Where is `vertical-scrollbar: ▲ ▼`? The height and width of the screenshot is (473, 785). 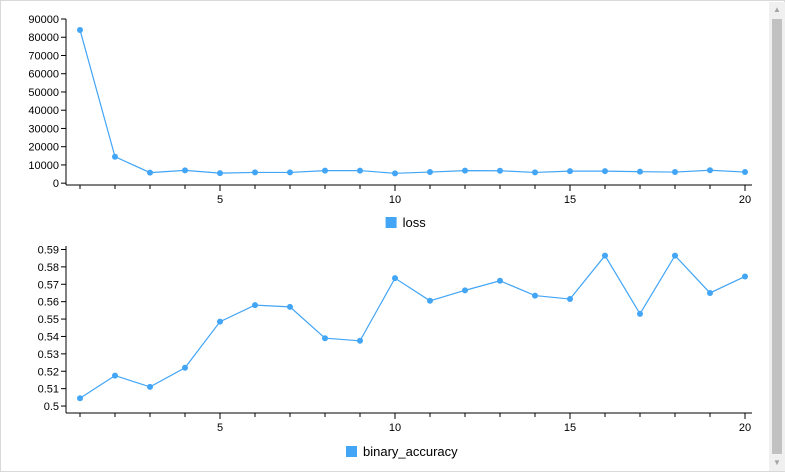 vertical-scrollbar: ▲ ▼ is located at coordinates (777, 236).